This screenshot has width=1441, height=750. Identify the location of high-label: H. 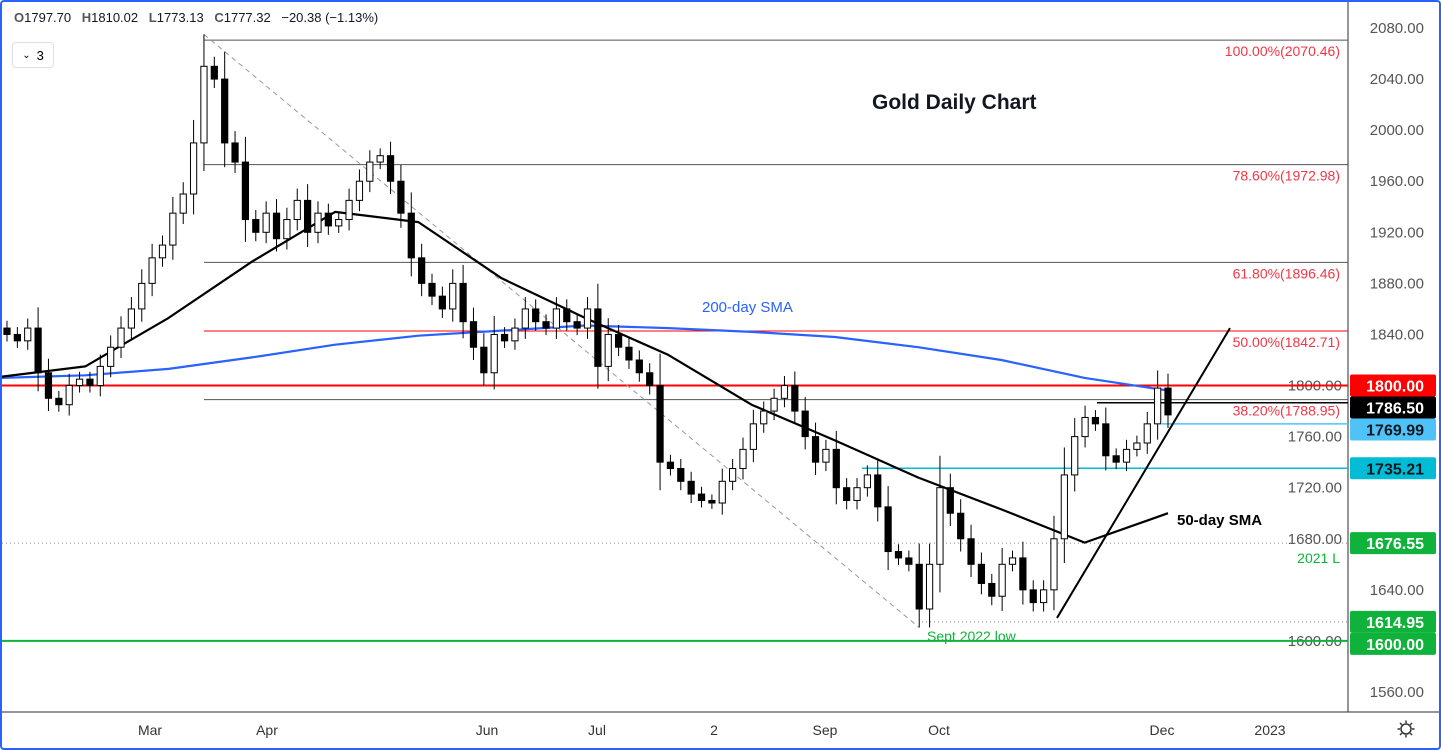
(86, 17).